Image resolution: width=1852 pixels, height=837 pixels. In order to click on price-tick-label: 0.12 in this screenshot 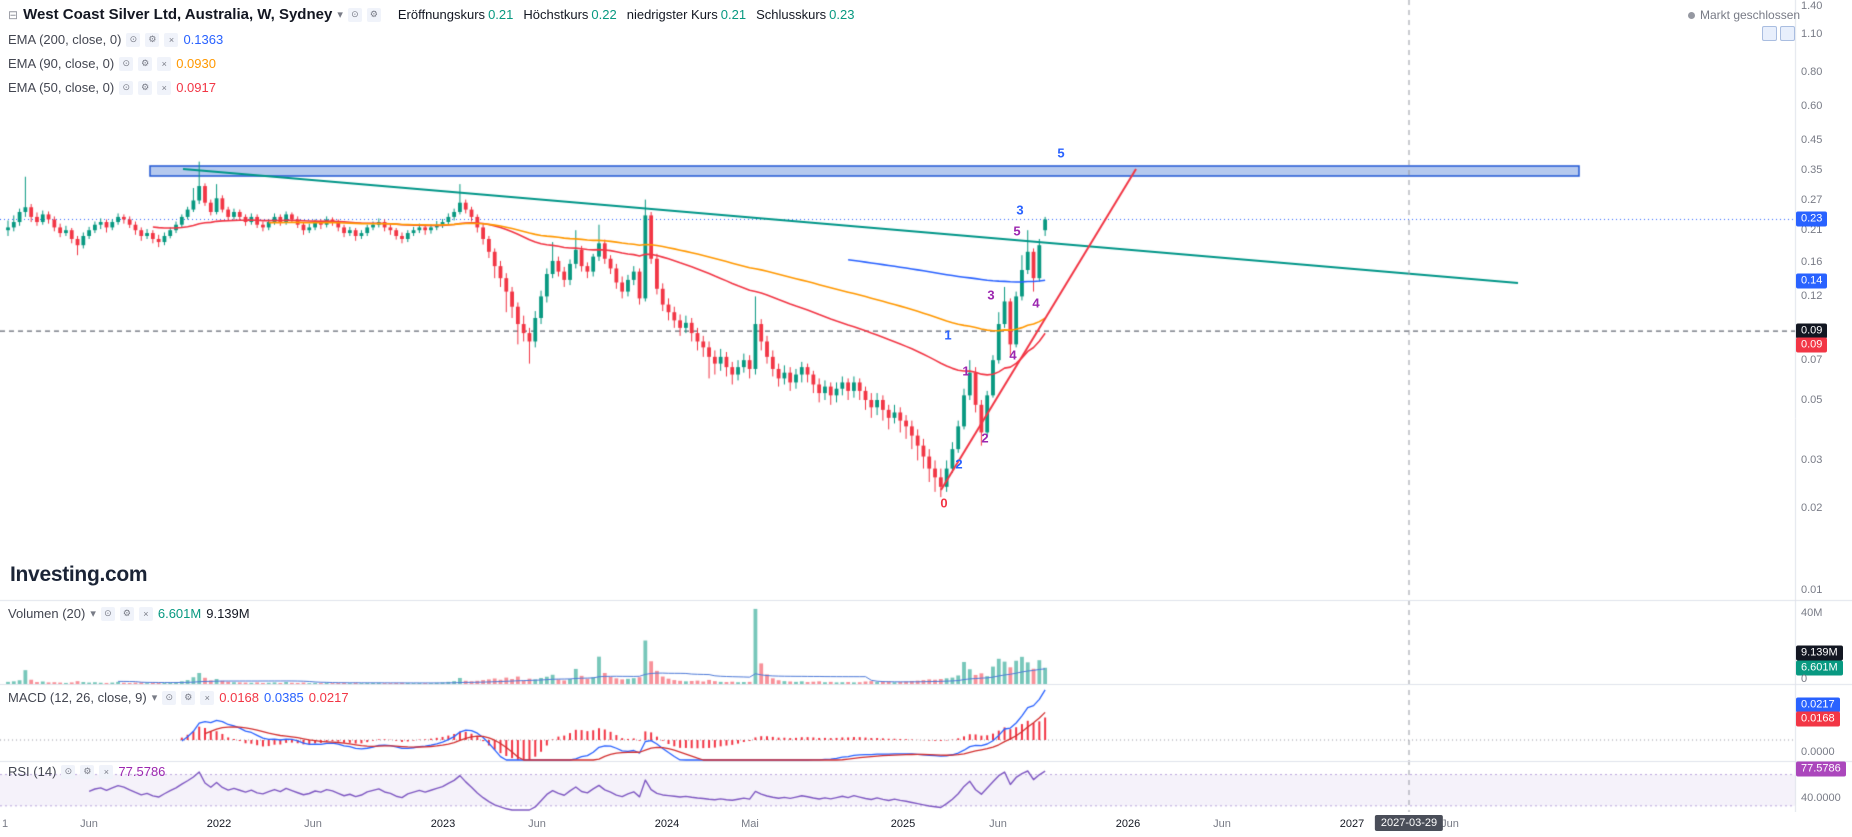, I will do `click(1812, 296)`.